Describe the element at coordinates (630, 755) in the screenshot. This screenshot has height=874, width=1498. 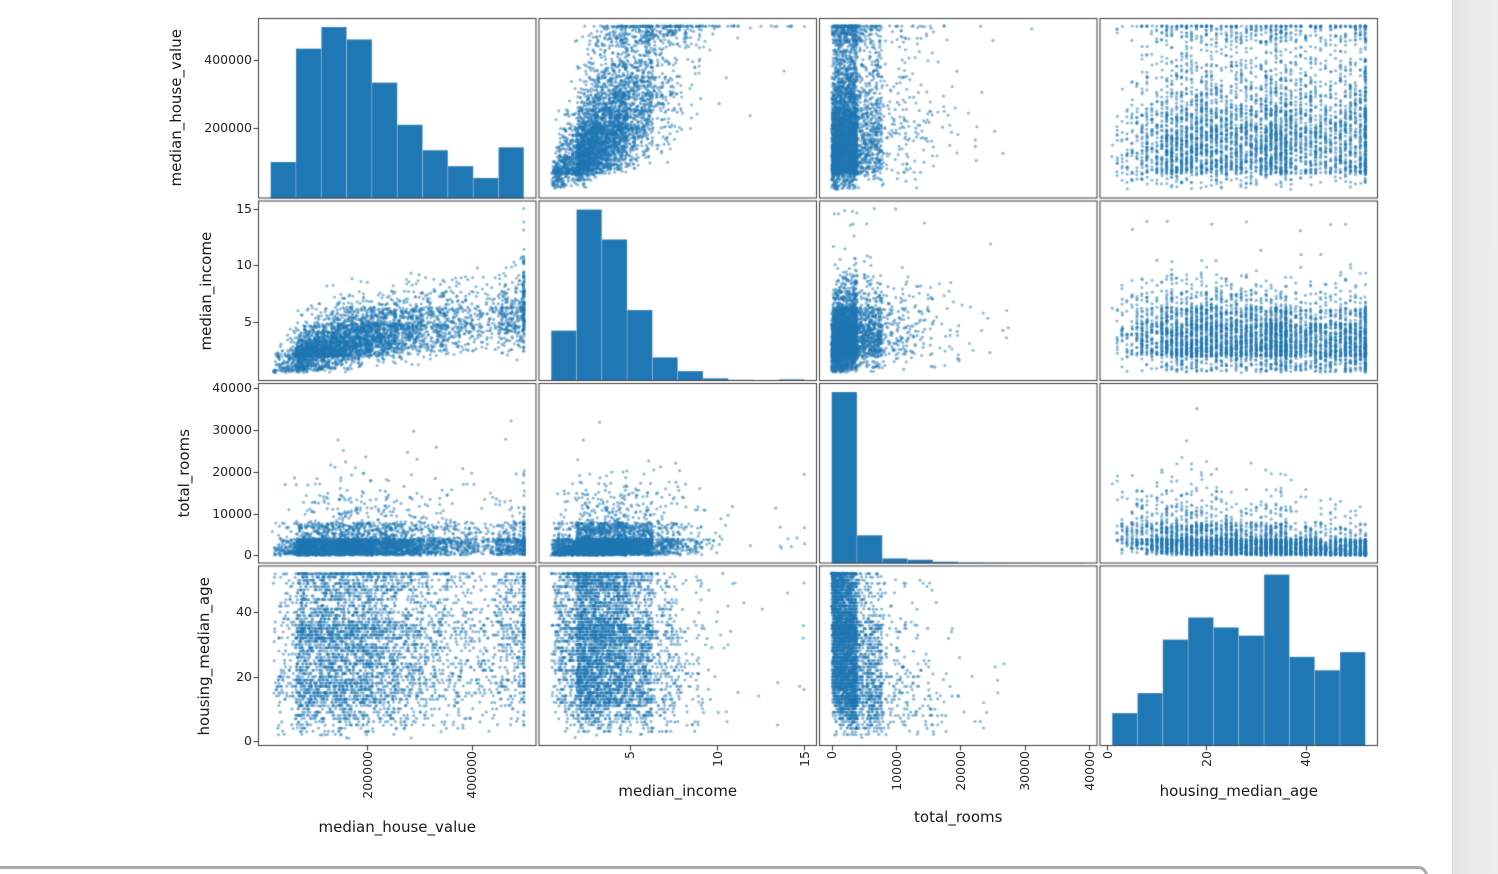
I see `x-tick-label: 5` at that location.